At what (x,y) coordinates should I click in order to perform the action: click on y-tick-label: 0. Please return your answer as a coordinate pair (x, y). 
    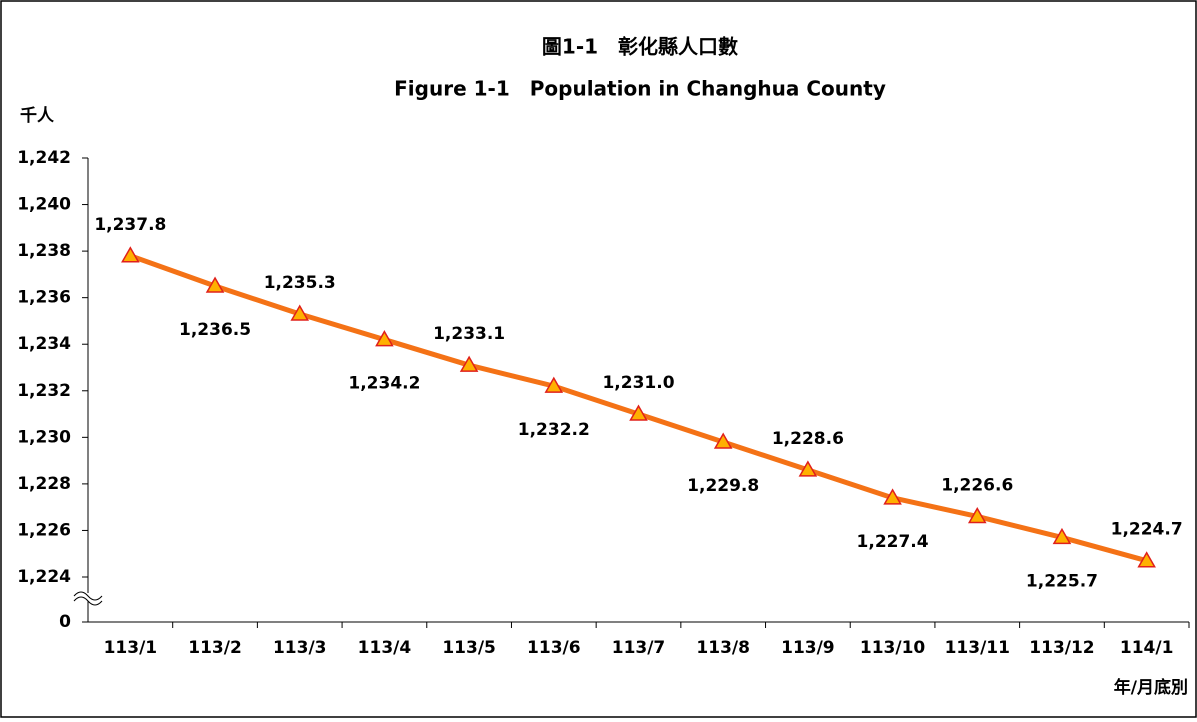
    Looking at the image, I should click on (65, 622).